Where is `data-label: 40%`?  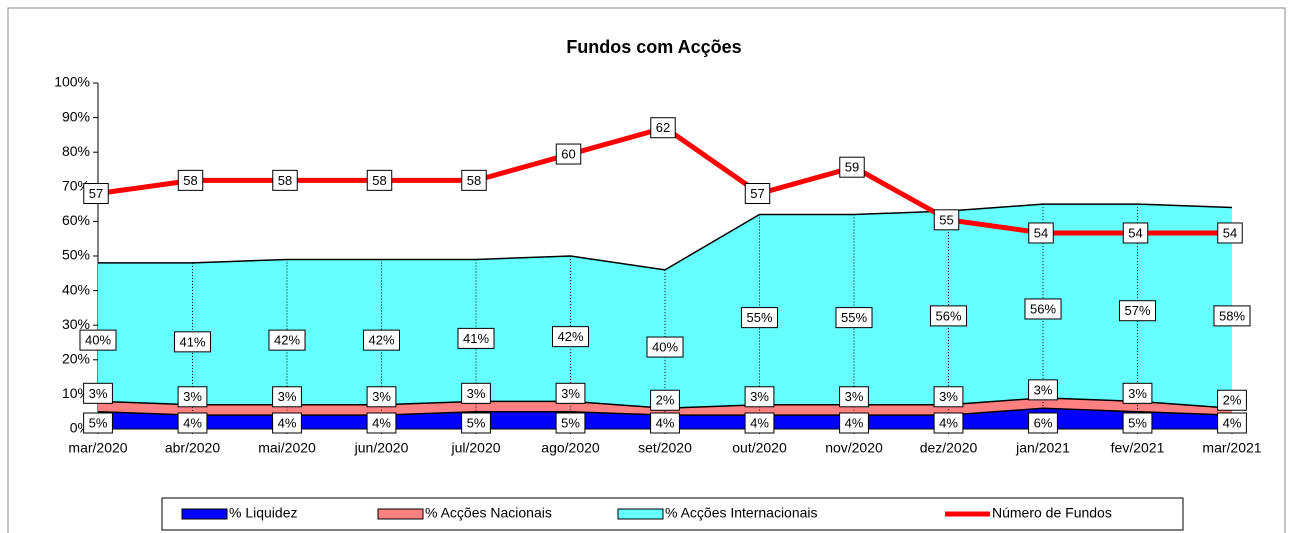
data-label: 40% is located at coordinates (98, 340).